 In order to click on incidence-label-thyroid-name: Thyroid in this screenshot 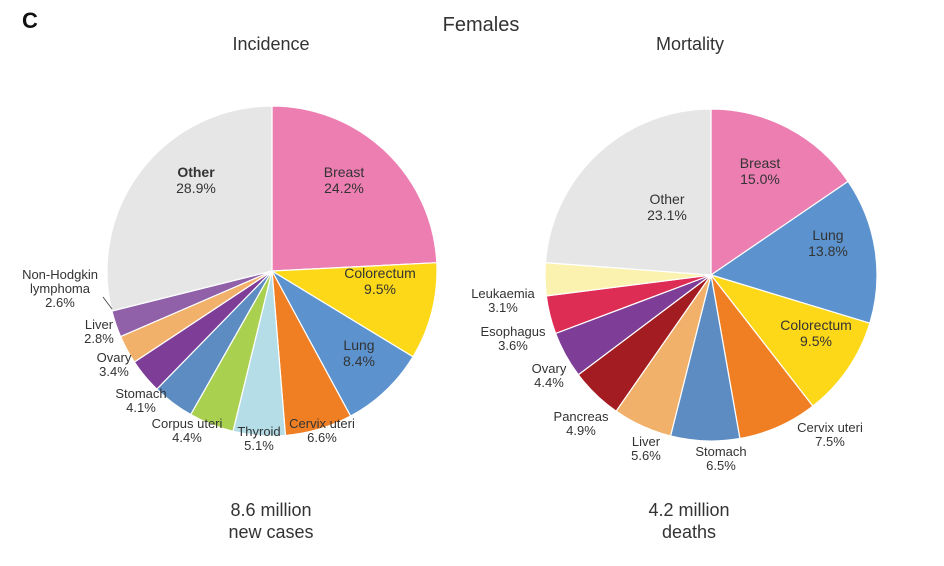, I will do `click(258, 431)`.